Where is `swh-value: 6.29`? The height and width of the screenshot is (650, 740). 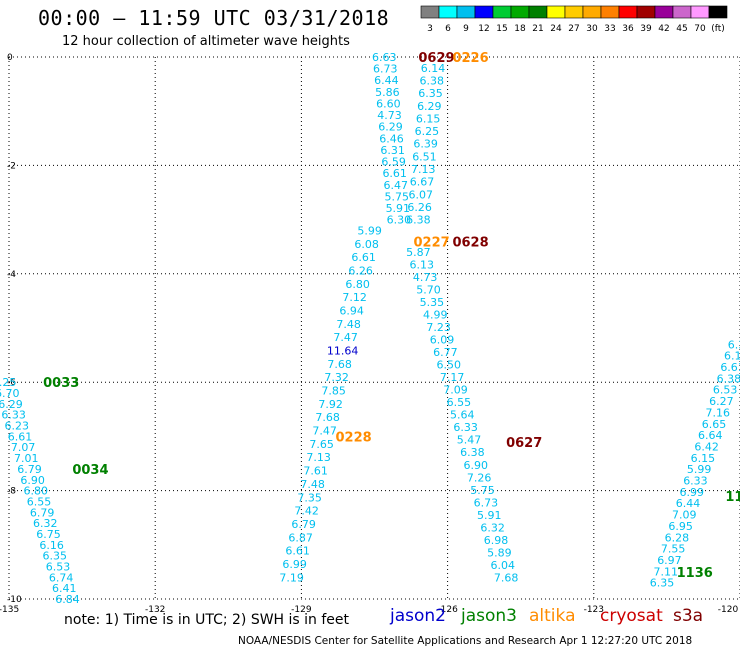 swh-value: 6.29 is located at coordinates (11, 404).